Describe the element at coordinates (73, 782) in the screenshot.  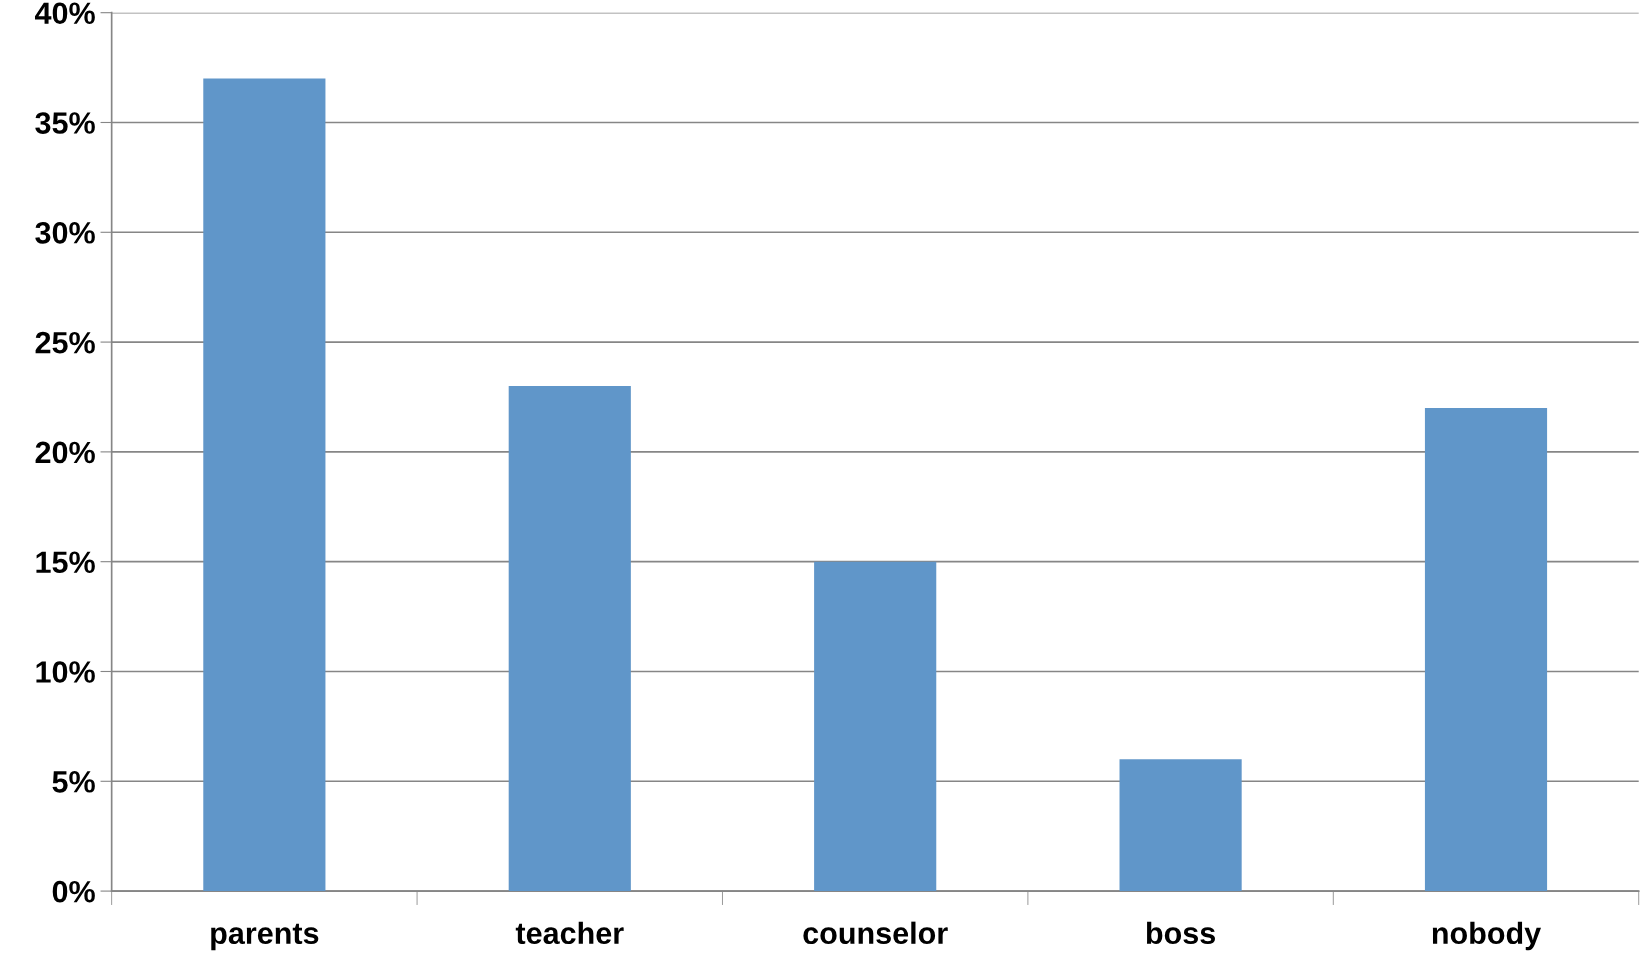
I see `y-tick-label: 5%` at that location.